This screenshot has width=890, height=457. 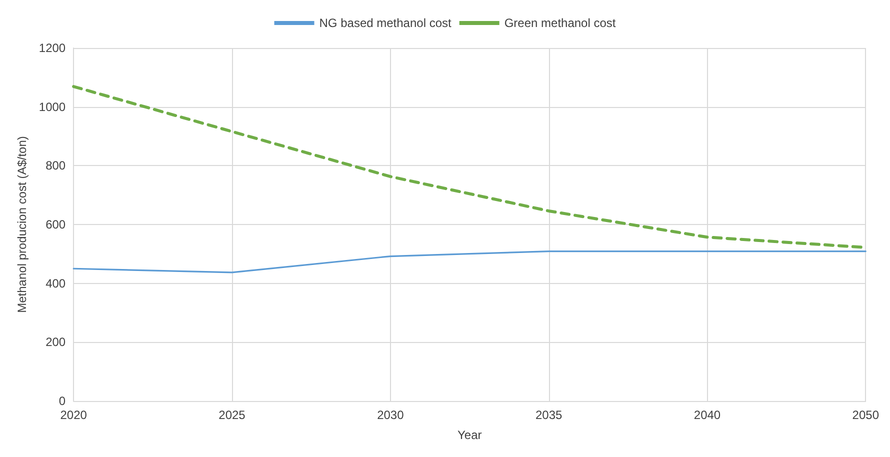 I want to click on x-tick-label: 2050, so click(x=866, y=415).